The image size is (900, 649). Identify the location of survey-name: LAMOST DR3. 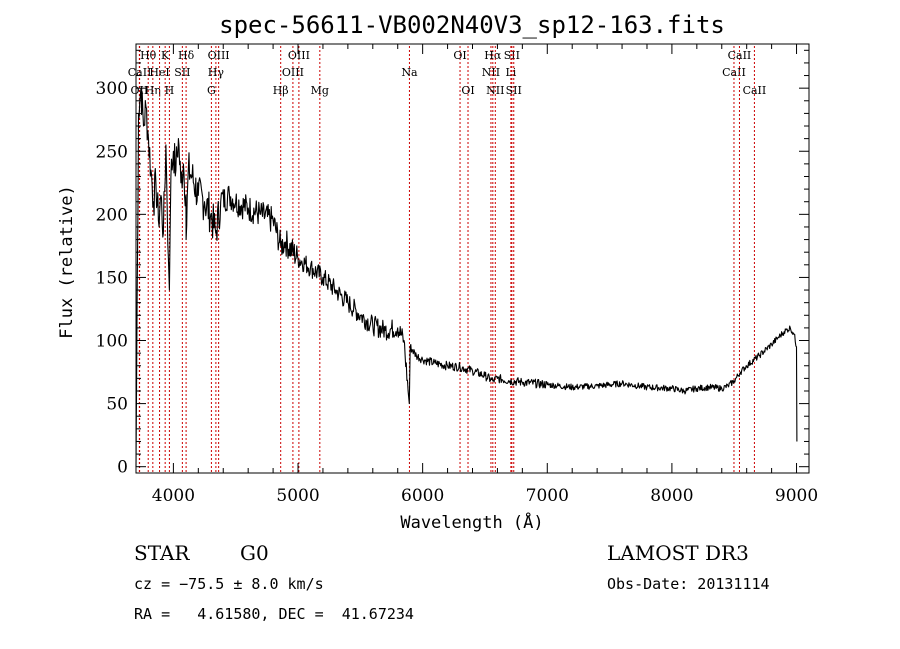
(678, 553).